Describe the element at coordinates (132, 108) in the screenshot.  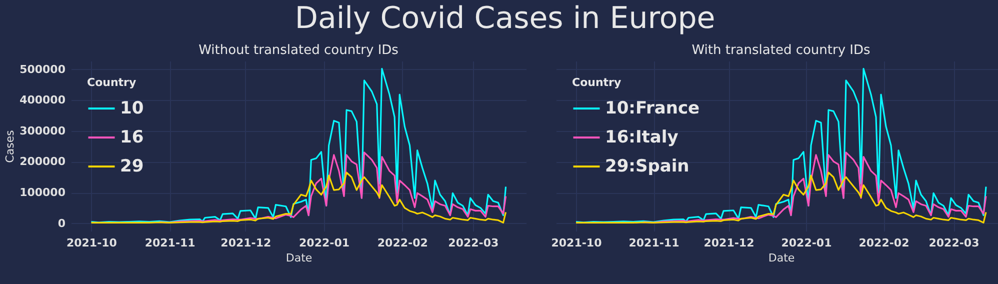
I see `legend-label: 10` at that location.